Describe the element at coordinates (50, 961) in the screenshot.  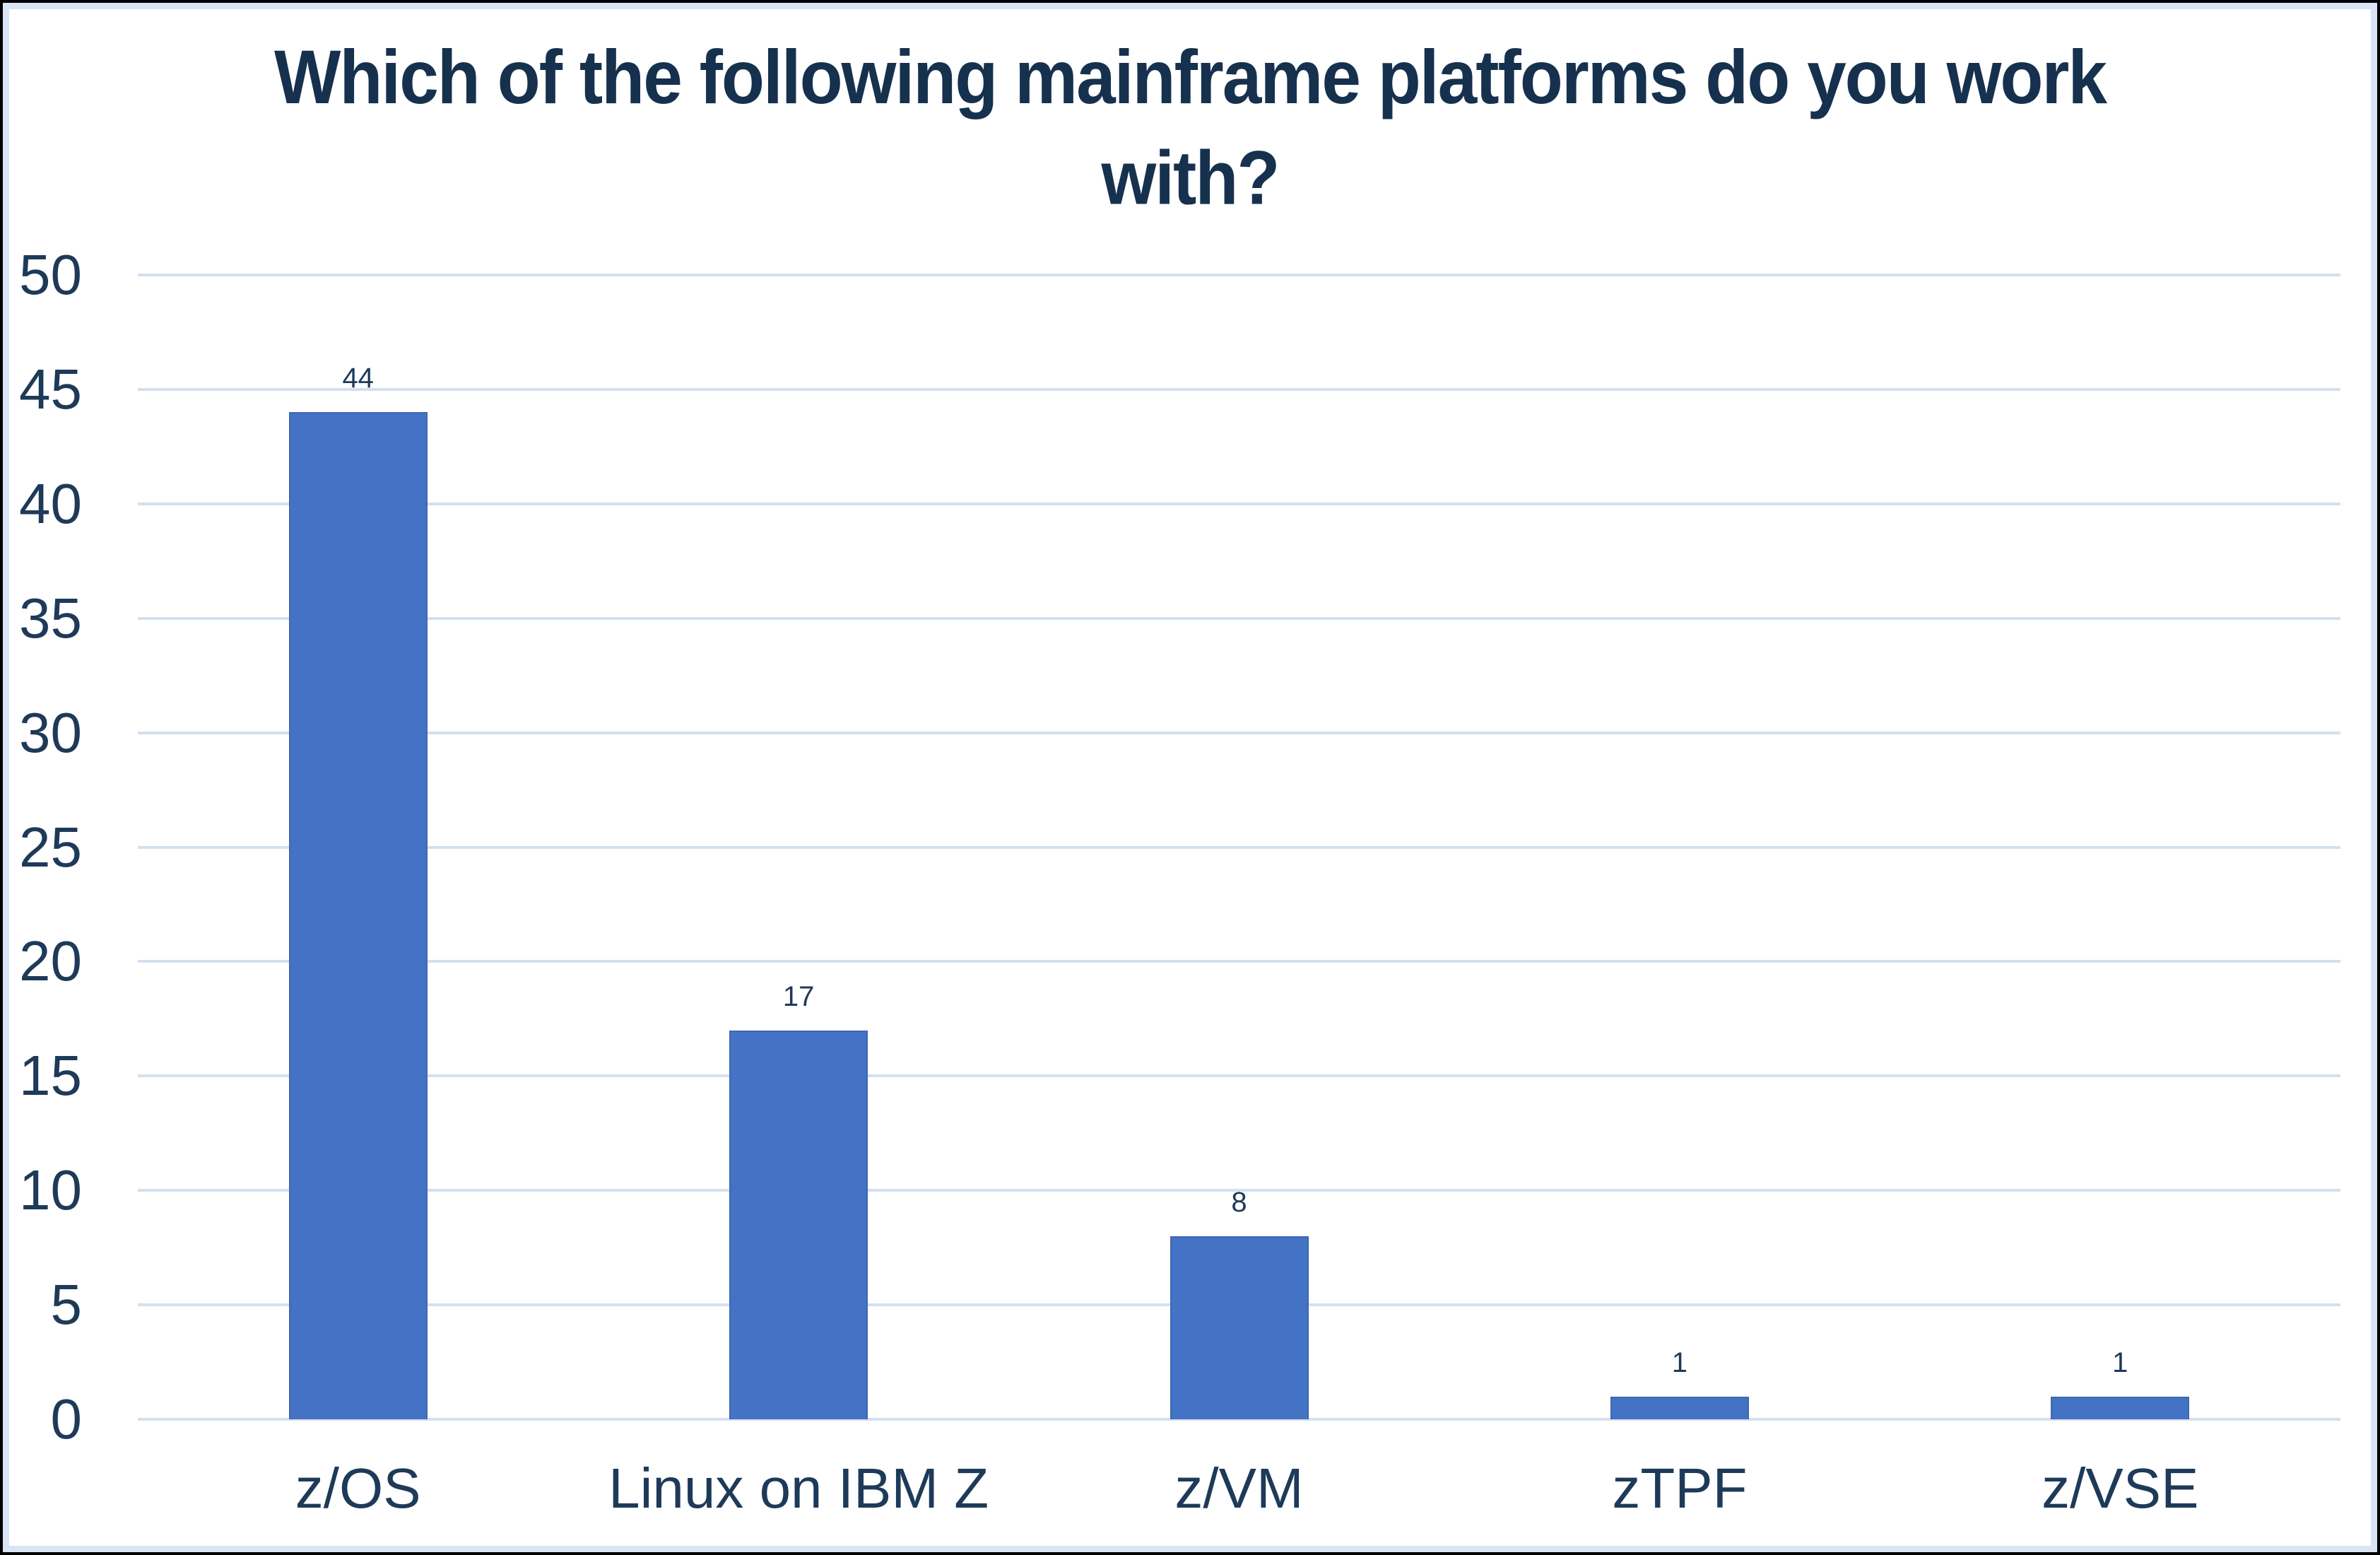
I see `y-tick-label: 20` at that location.